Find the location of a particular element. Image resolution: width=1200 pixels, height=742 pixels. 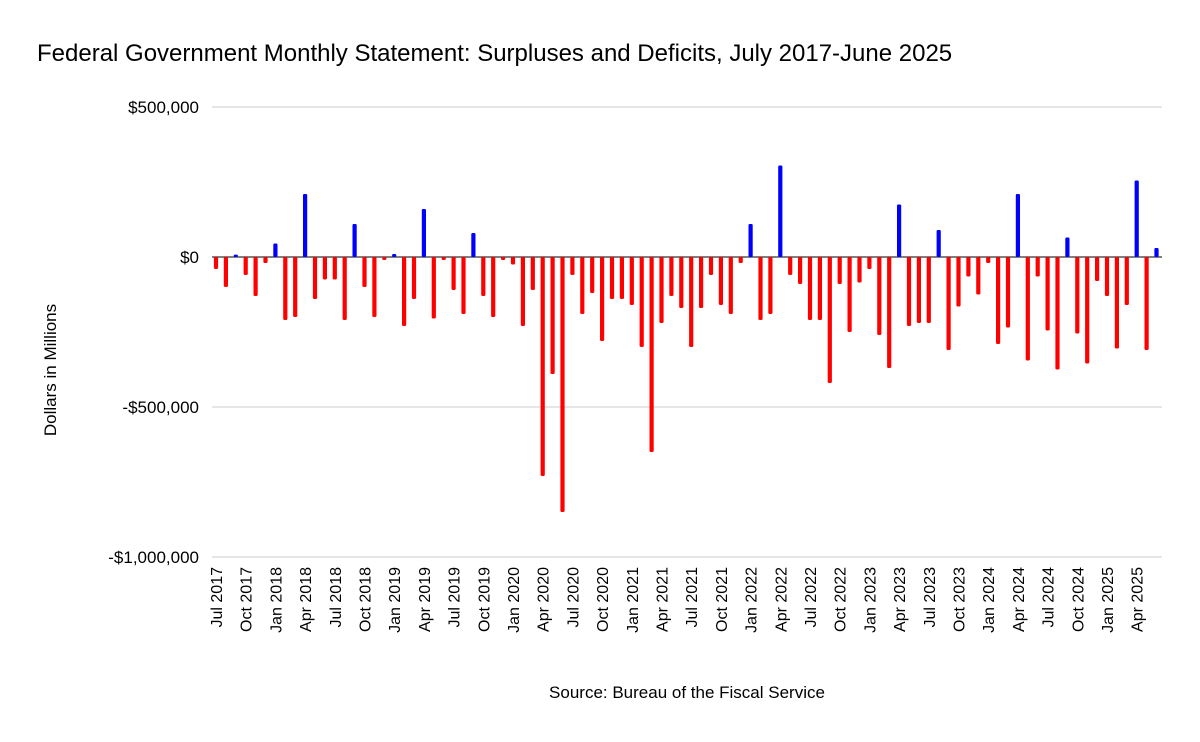

x-tick-label: Apr 2024 is located at coordinates (1019, 599).